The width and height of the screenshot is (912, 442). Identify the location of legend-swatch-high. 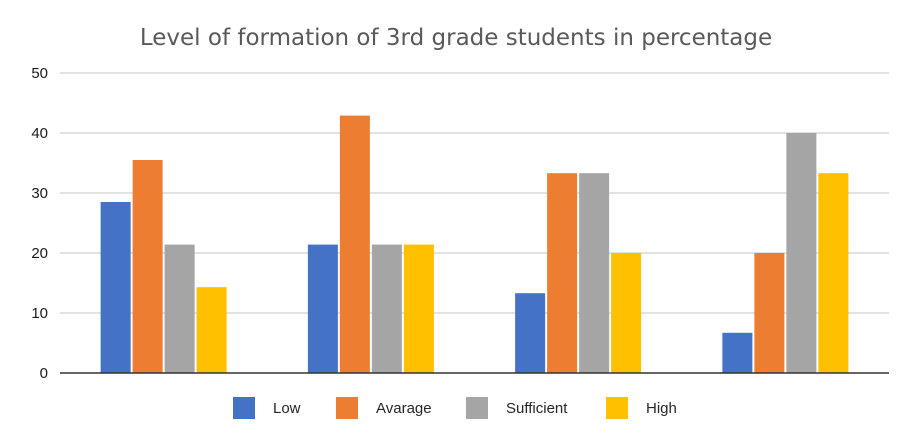
(617, 408).